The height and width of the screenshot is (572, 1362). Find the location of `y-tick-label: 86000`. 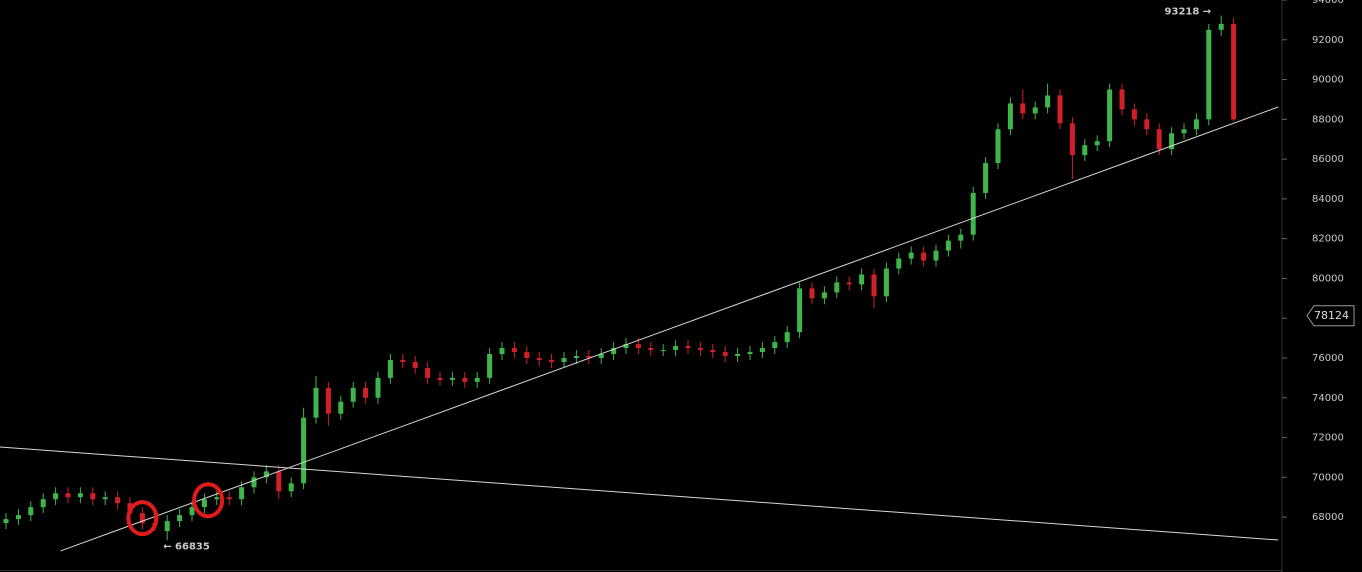

y-tick-label: 86000 is located at coordinates (1328, 159).